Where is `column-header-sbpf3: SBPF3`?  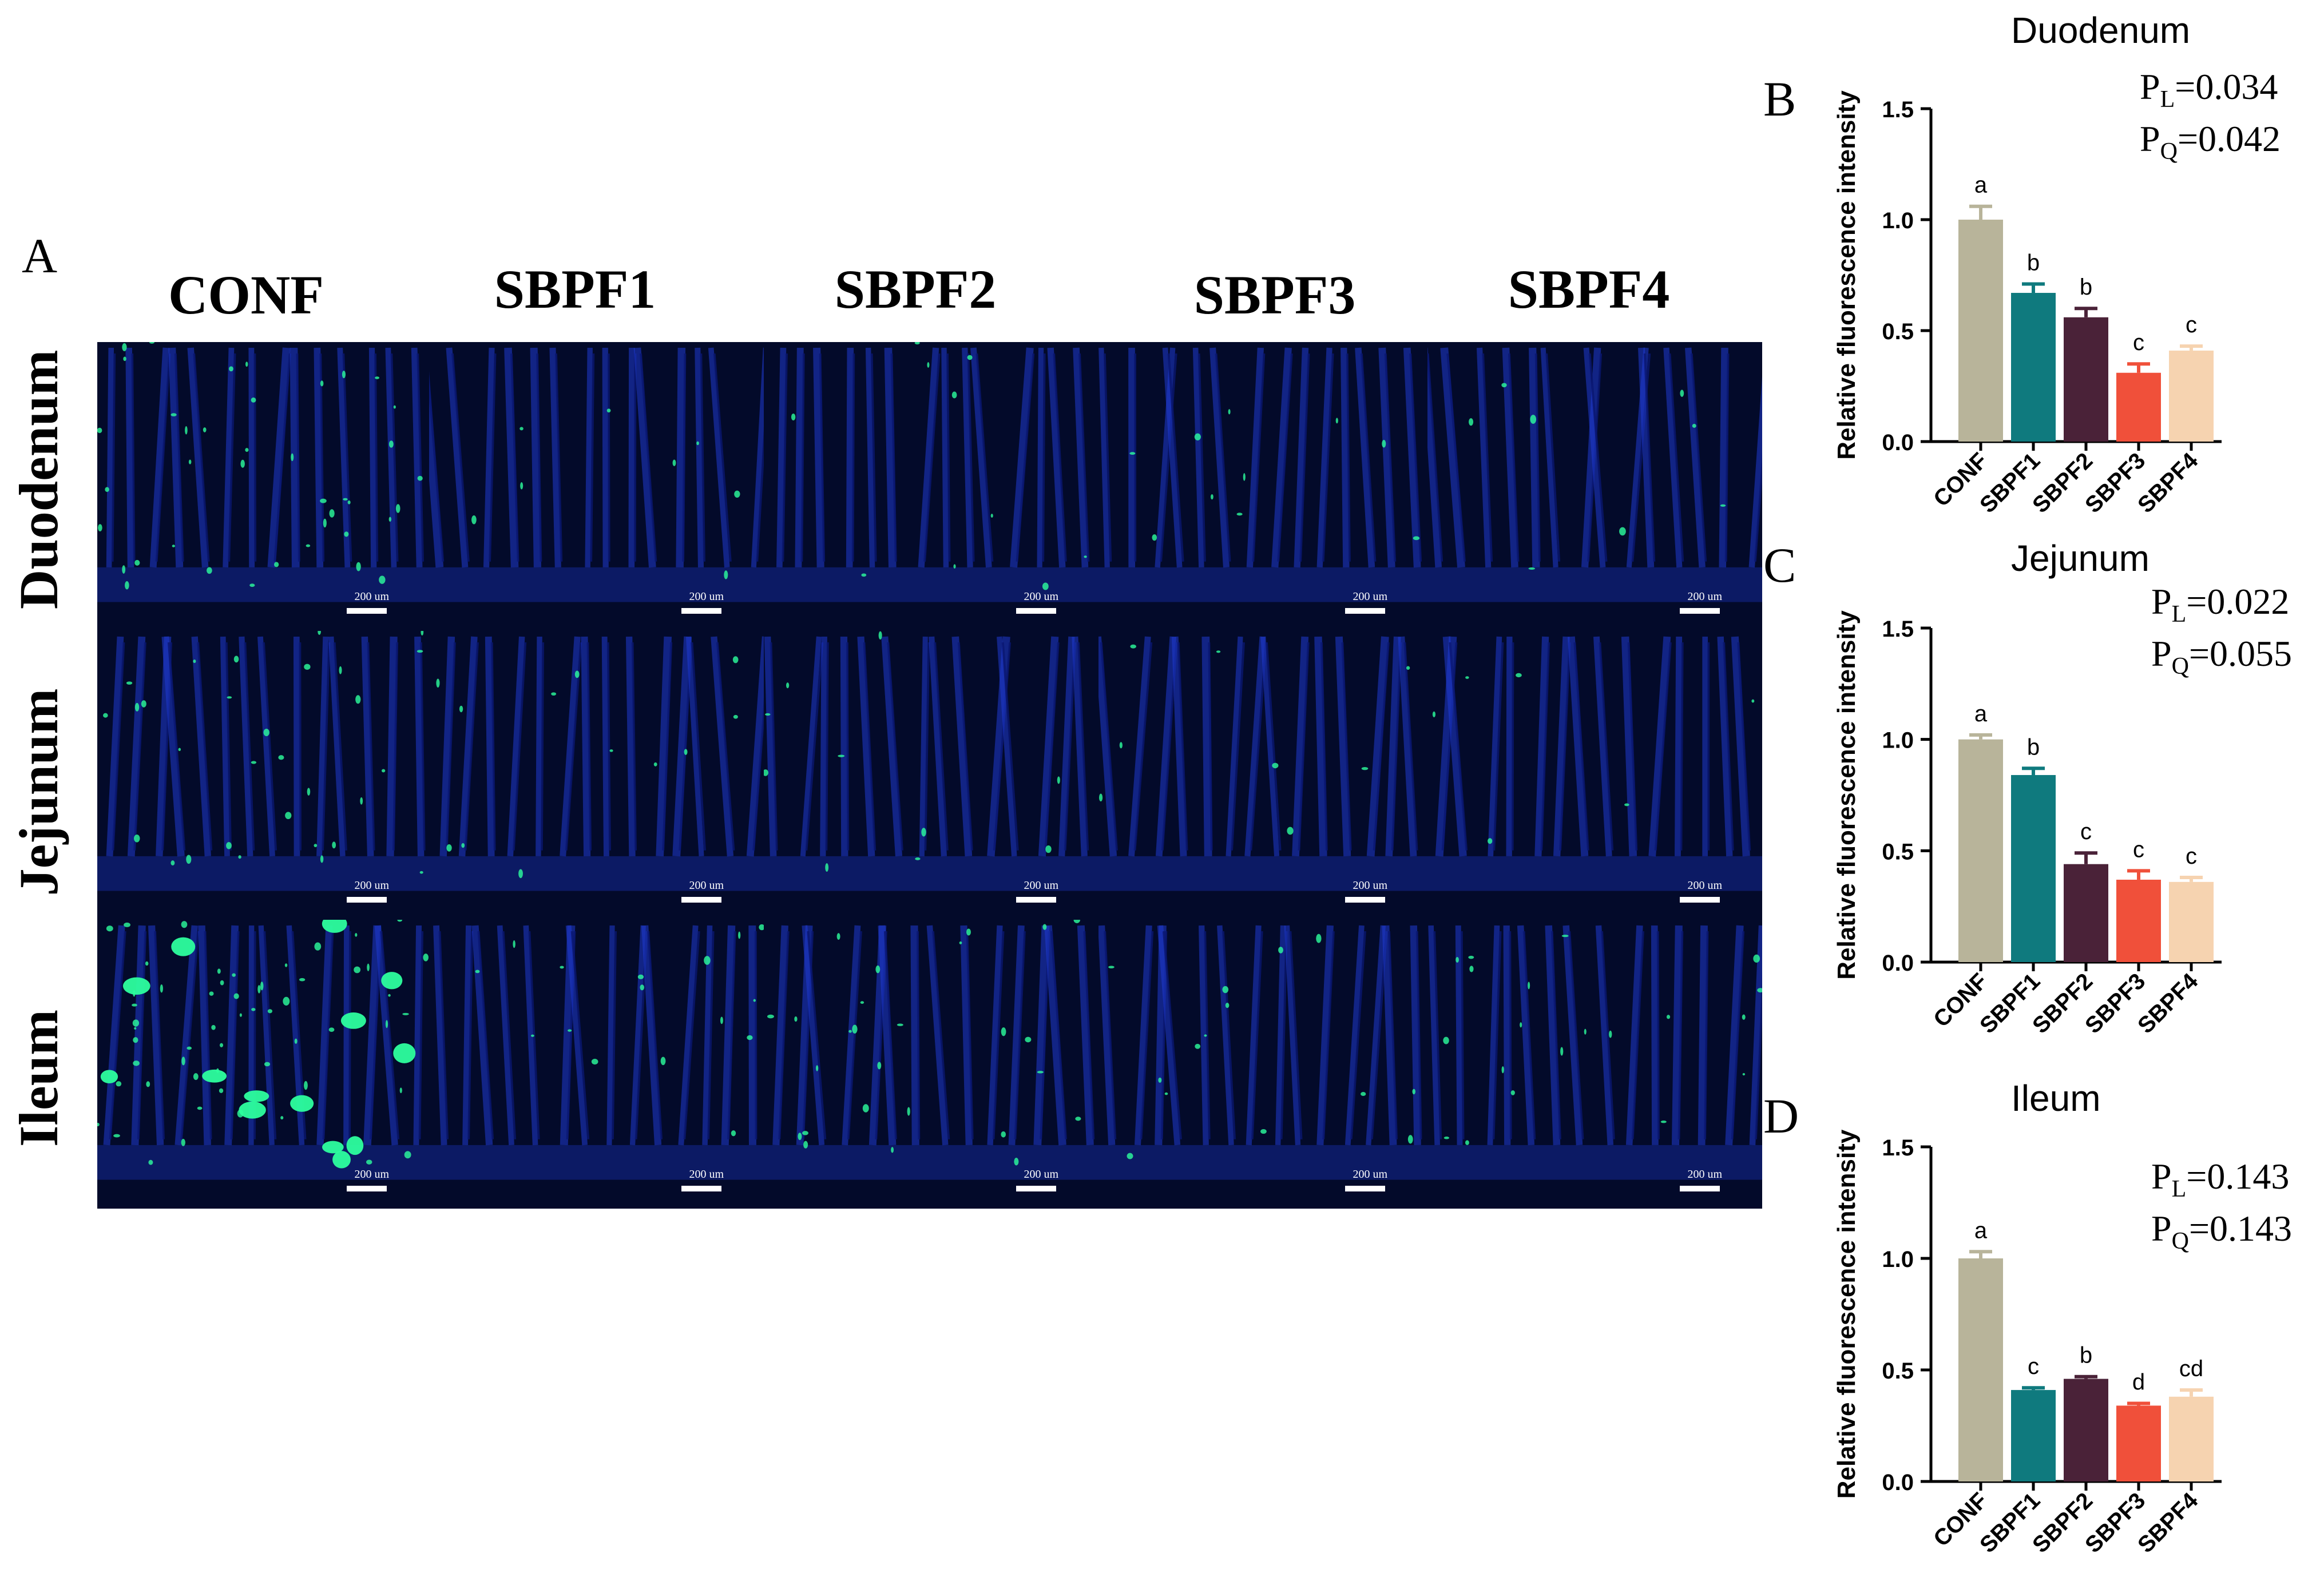 column-header-sbpf3: SBPF3 is located at coordinates (1274, 294).